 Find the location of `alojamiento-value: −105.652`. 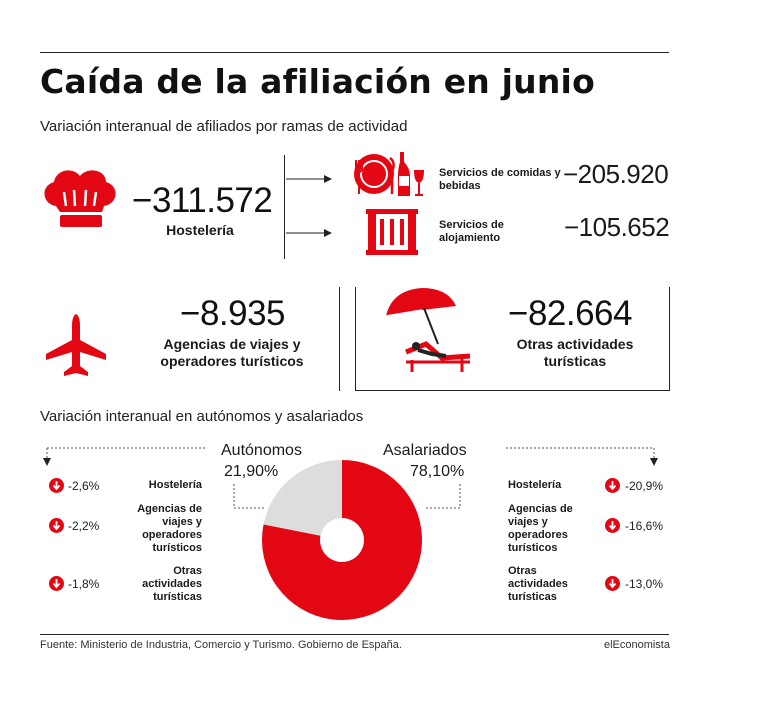

alojamiento-value: −105.652 is located at coordinates (617, 227).